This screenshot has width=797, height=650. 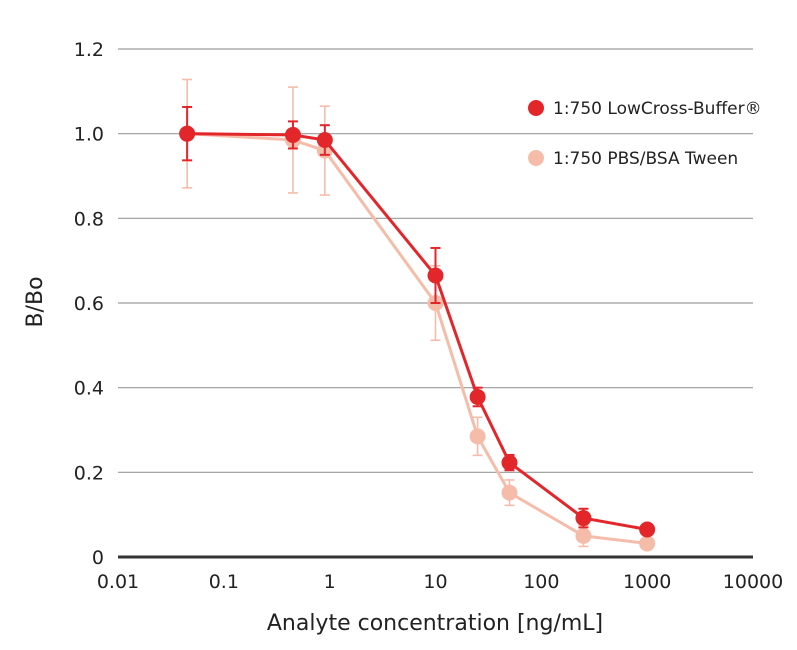 I want to click on y-tick-label: 1.2, so click(x=89, y=50).